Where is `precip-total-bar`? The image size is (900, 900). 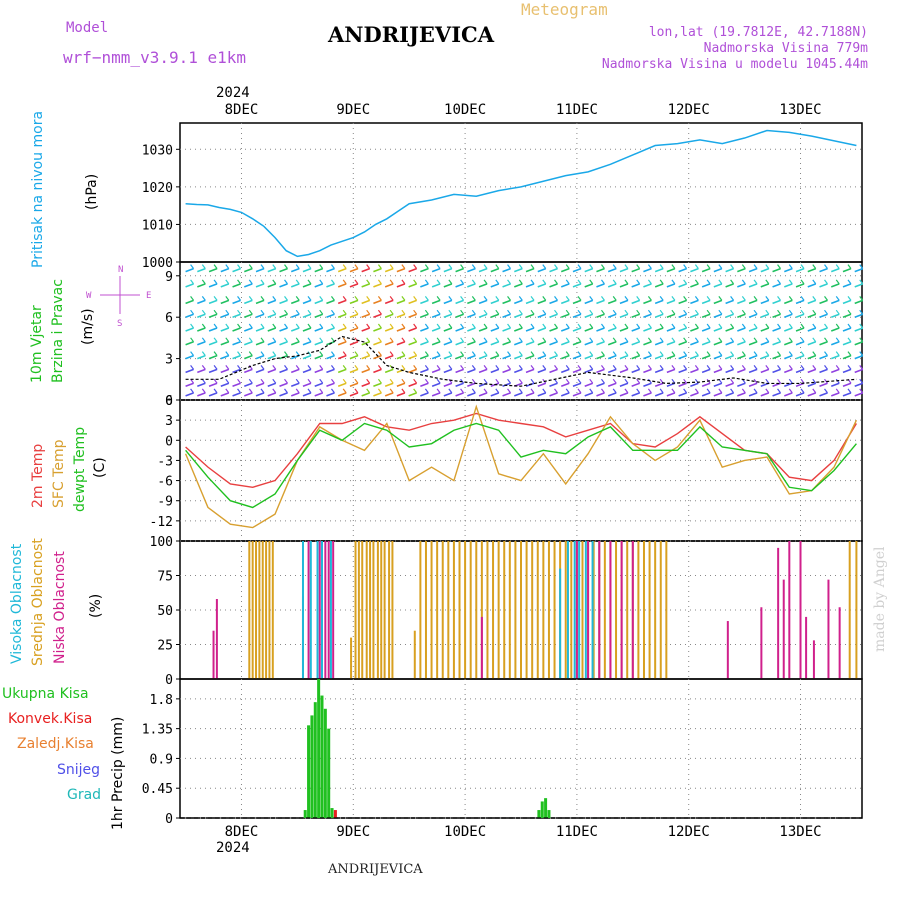 precip-total-bar is located at coordinates (305, 814).